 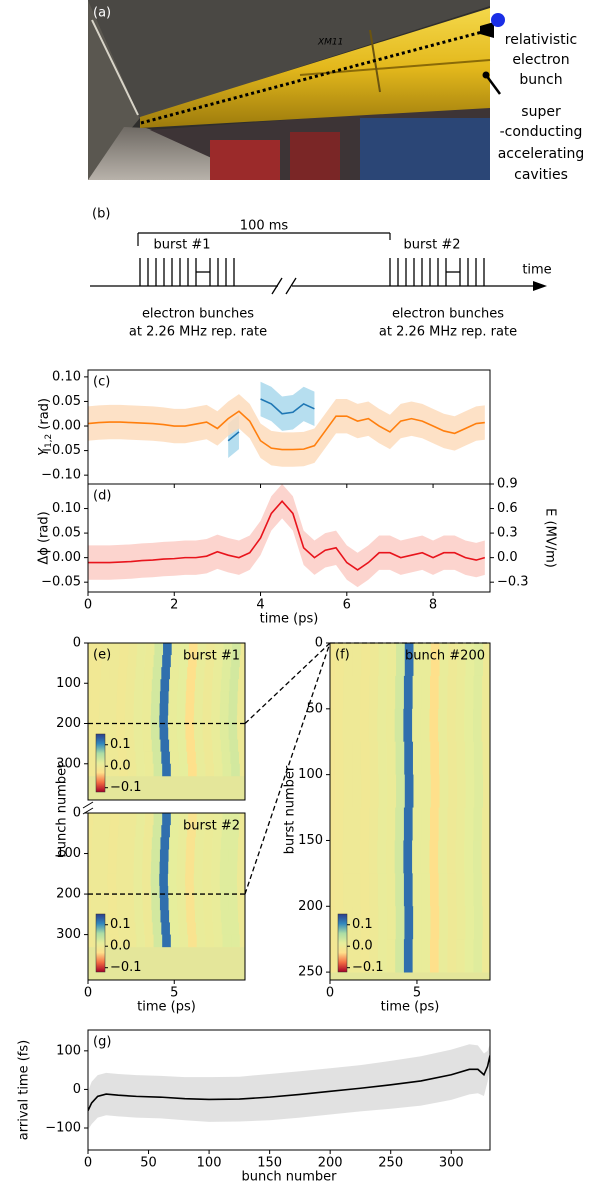 I want to click on colorbar, so click(x=100, y=943).